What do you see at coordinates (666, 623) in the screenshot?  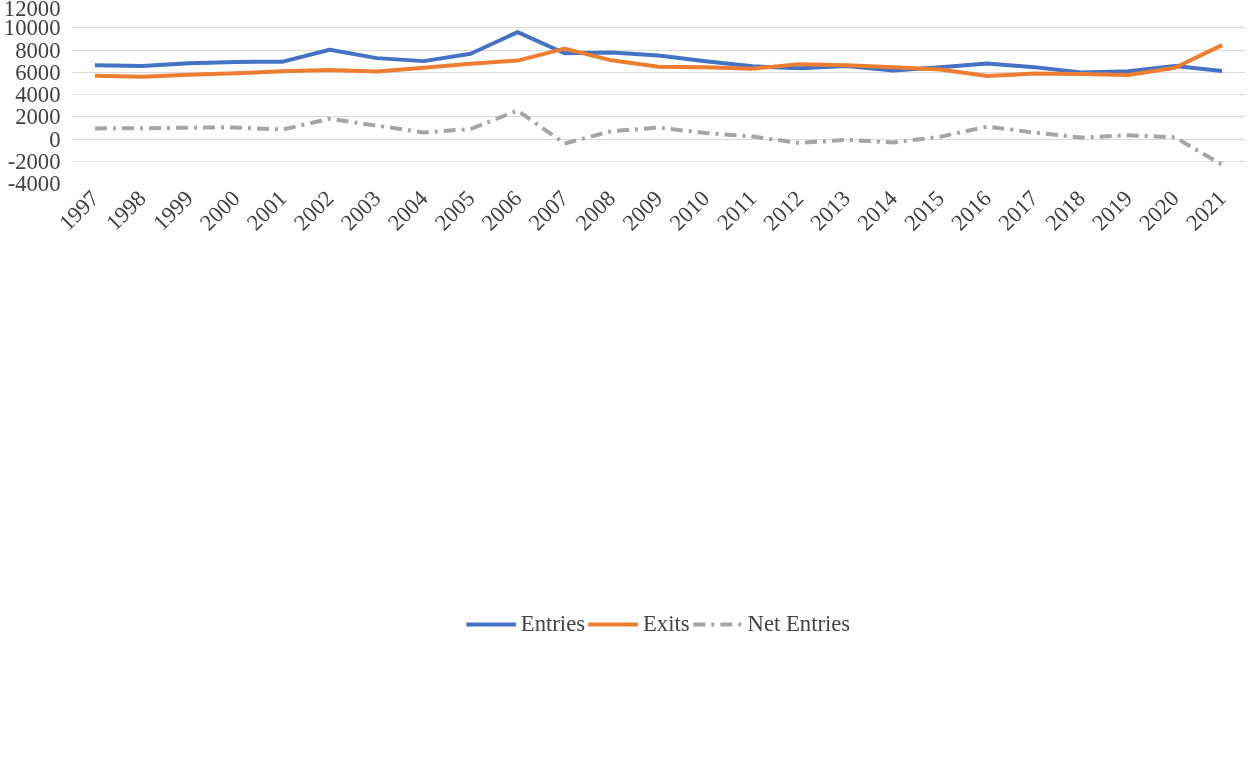 I see `legend-label: Exits` at bounding box center [666, 623].